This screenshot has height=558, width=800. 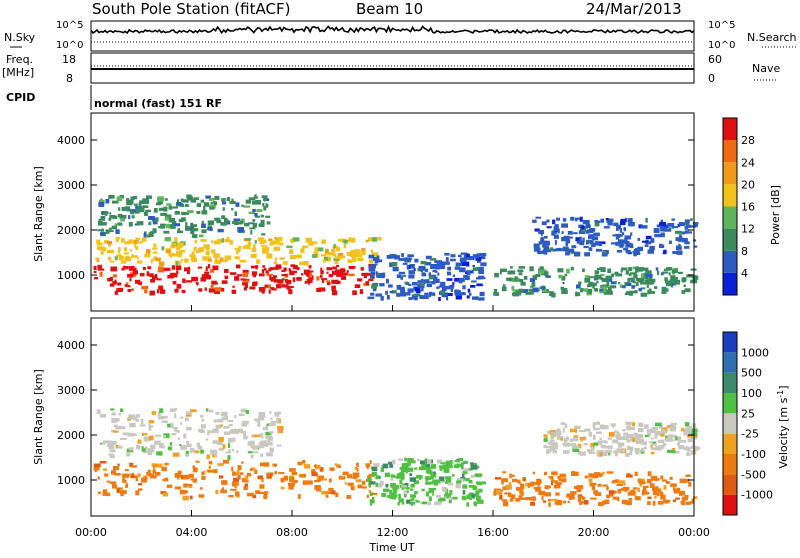 What do you see at coordinates (730, 151) in the screenshot?
I see `colorbar-swatch` at bounding box center [730, 151].